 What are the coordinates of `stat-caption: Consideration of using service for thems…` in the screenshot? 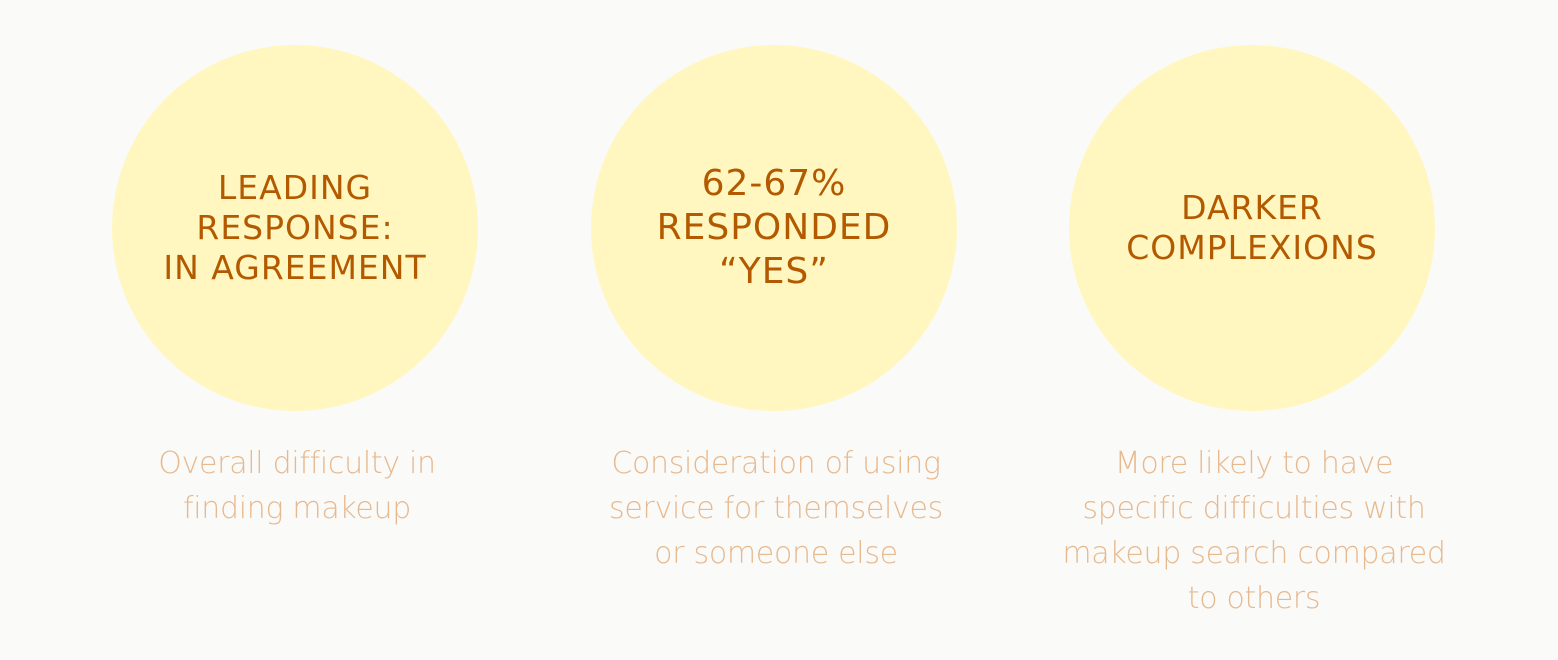 It's located at (776, 508).